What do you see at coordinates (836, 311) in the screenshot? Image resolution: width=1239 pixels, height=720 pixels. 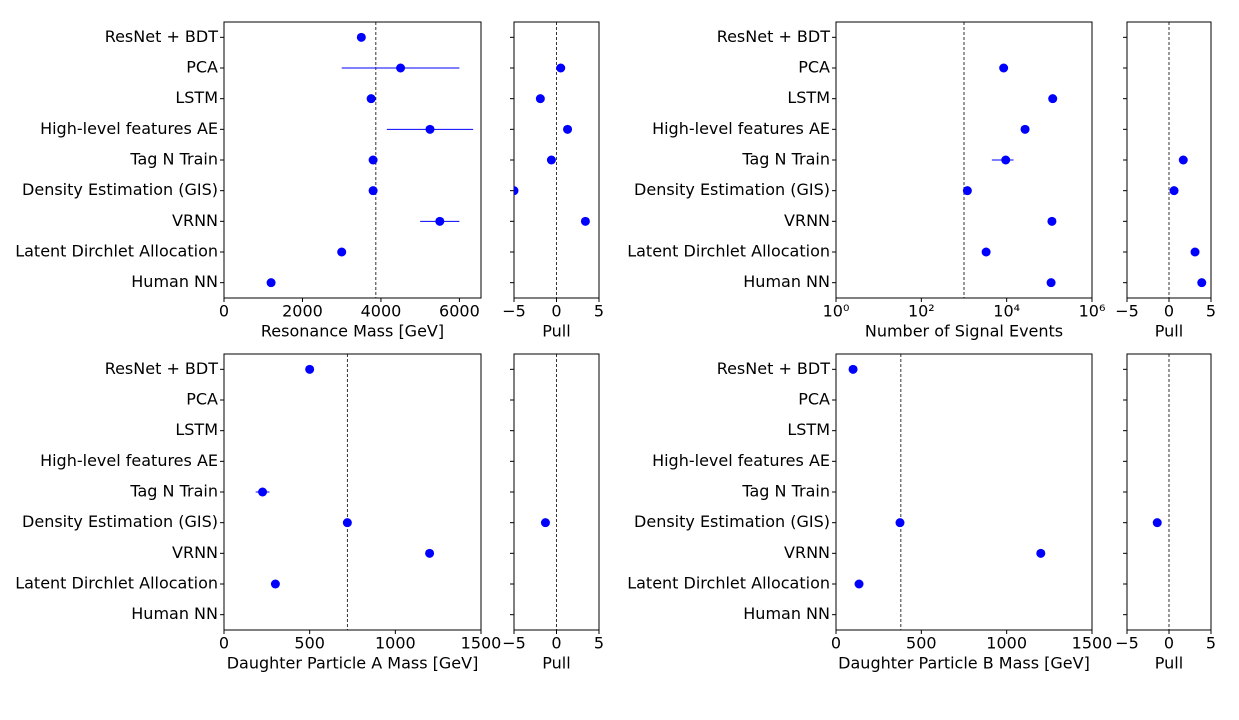 I see `x-tick-label: 10⁰` at bounding box center [836, 311].